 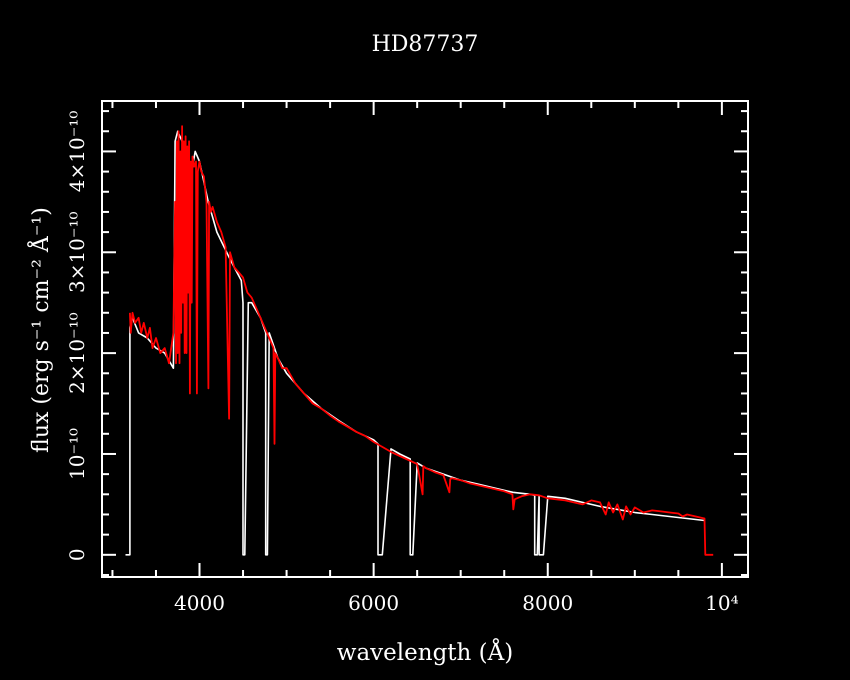 What do you see at coordinates (425, 44) in the screenshot?
I see `chart-title: HD87737` at bounding box center [425, 44].